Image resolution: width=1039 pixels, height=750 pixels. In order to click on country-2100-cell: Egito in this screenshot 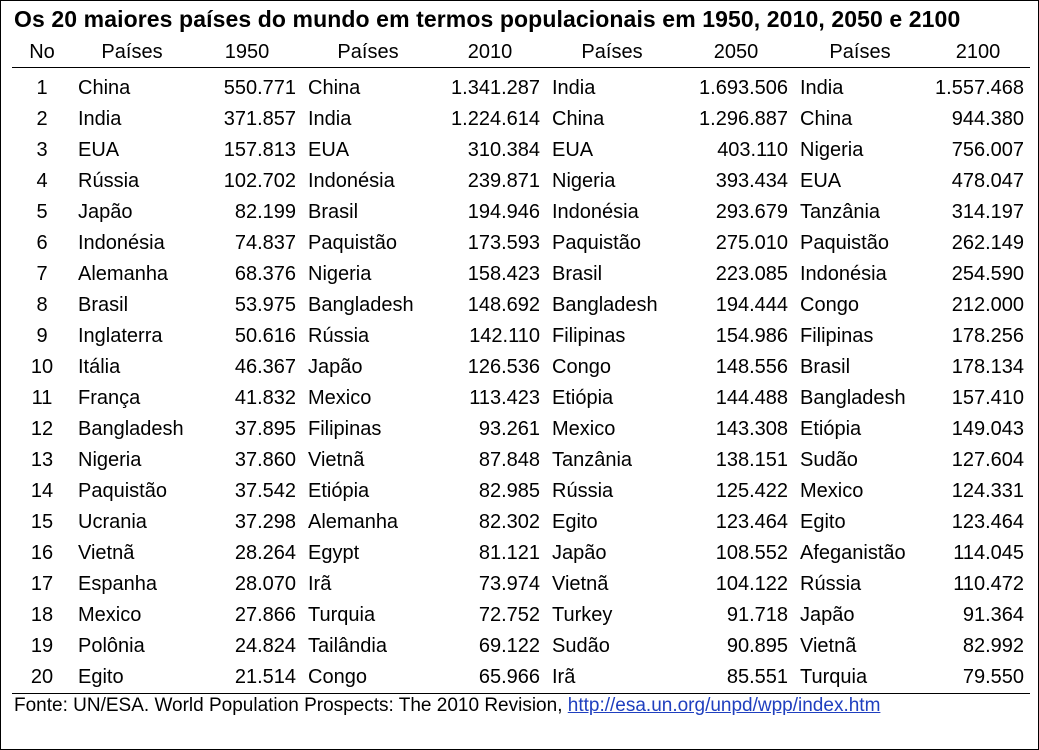, I will do `click(823, 522)`.